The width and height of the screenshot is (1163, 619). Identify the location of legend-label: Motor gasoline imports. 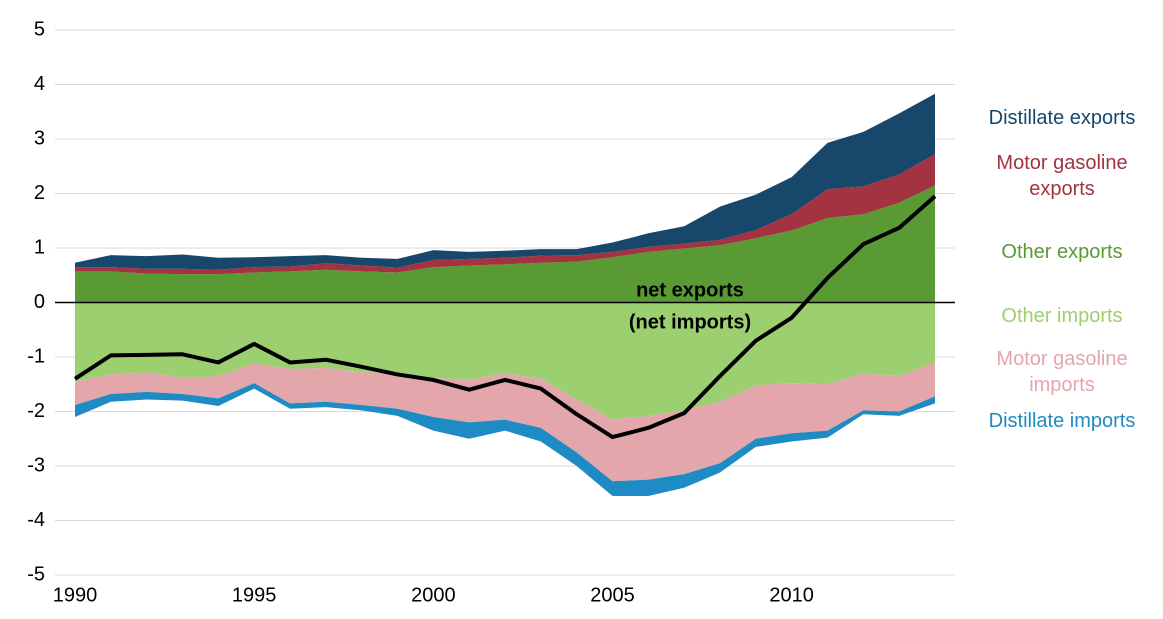
(1062, 372).